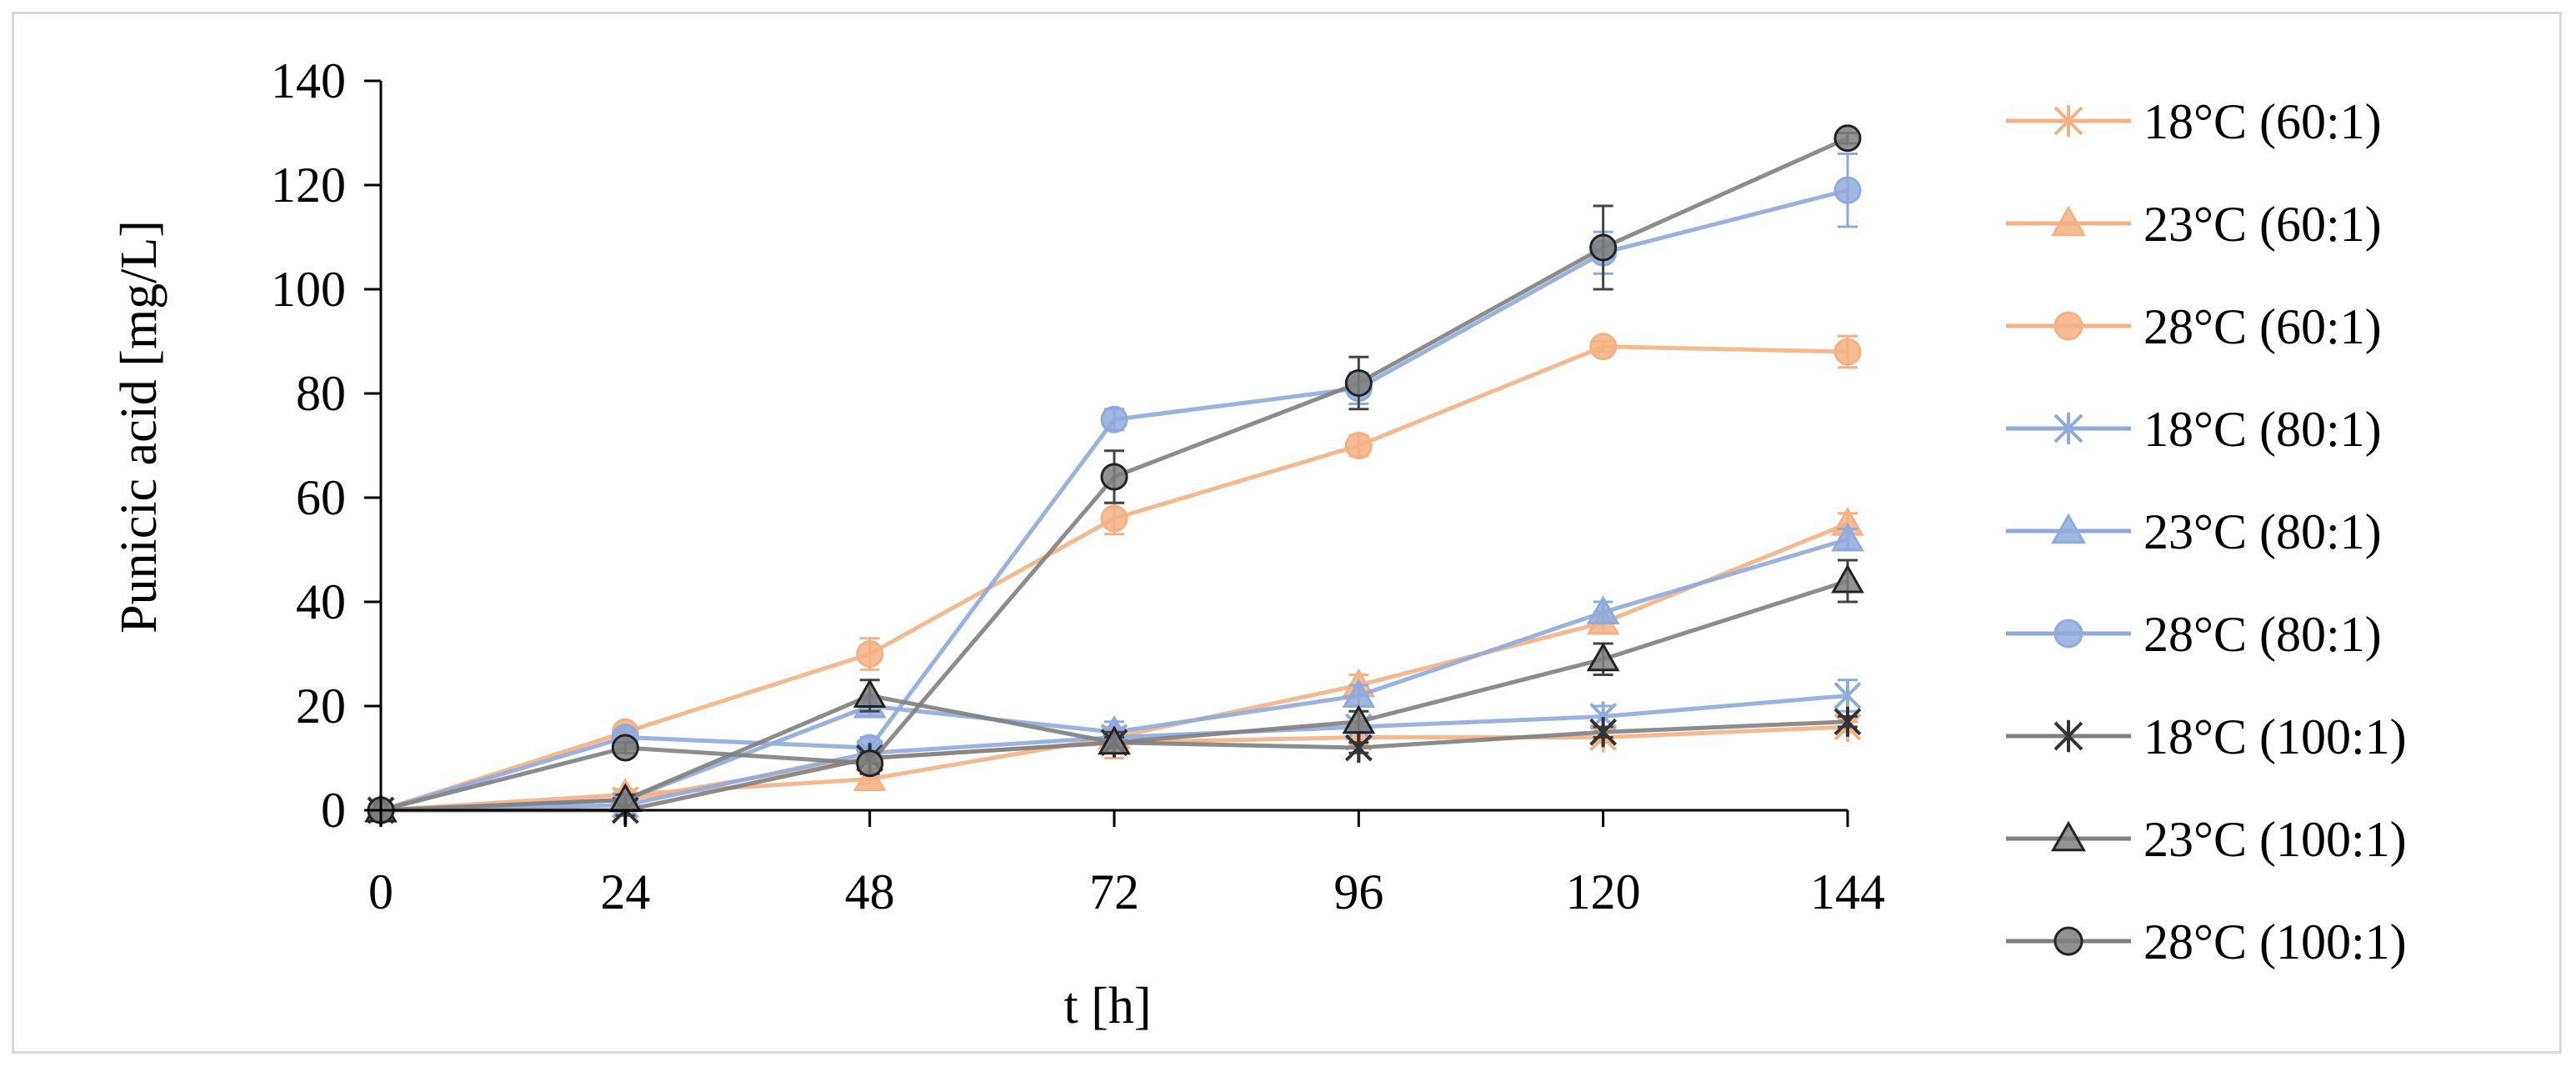 This screenshot has width=2576, height=1067. Describe the element at coordinates (2262, 121) in the screenshot. I see `legend-label: 18°C (60:1)` at that location.